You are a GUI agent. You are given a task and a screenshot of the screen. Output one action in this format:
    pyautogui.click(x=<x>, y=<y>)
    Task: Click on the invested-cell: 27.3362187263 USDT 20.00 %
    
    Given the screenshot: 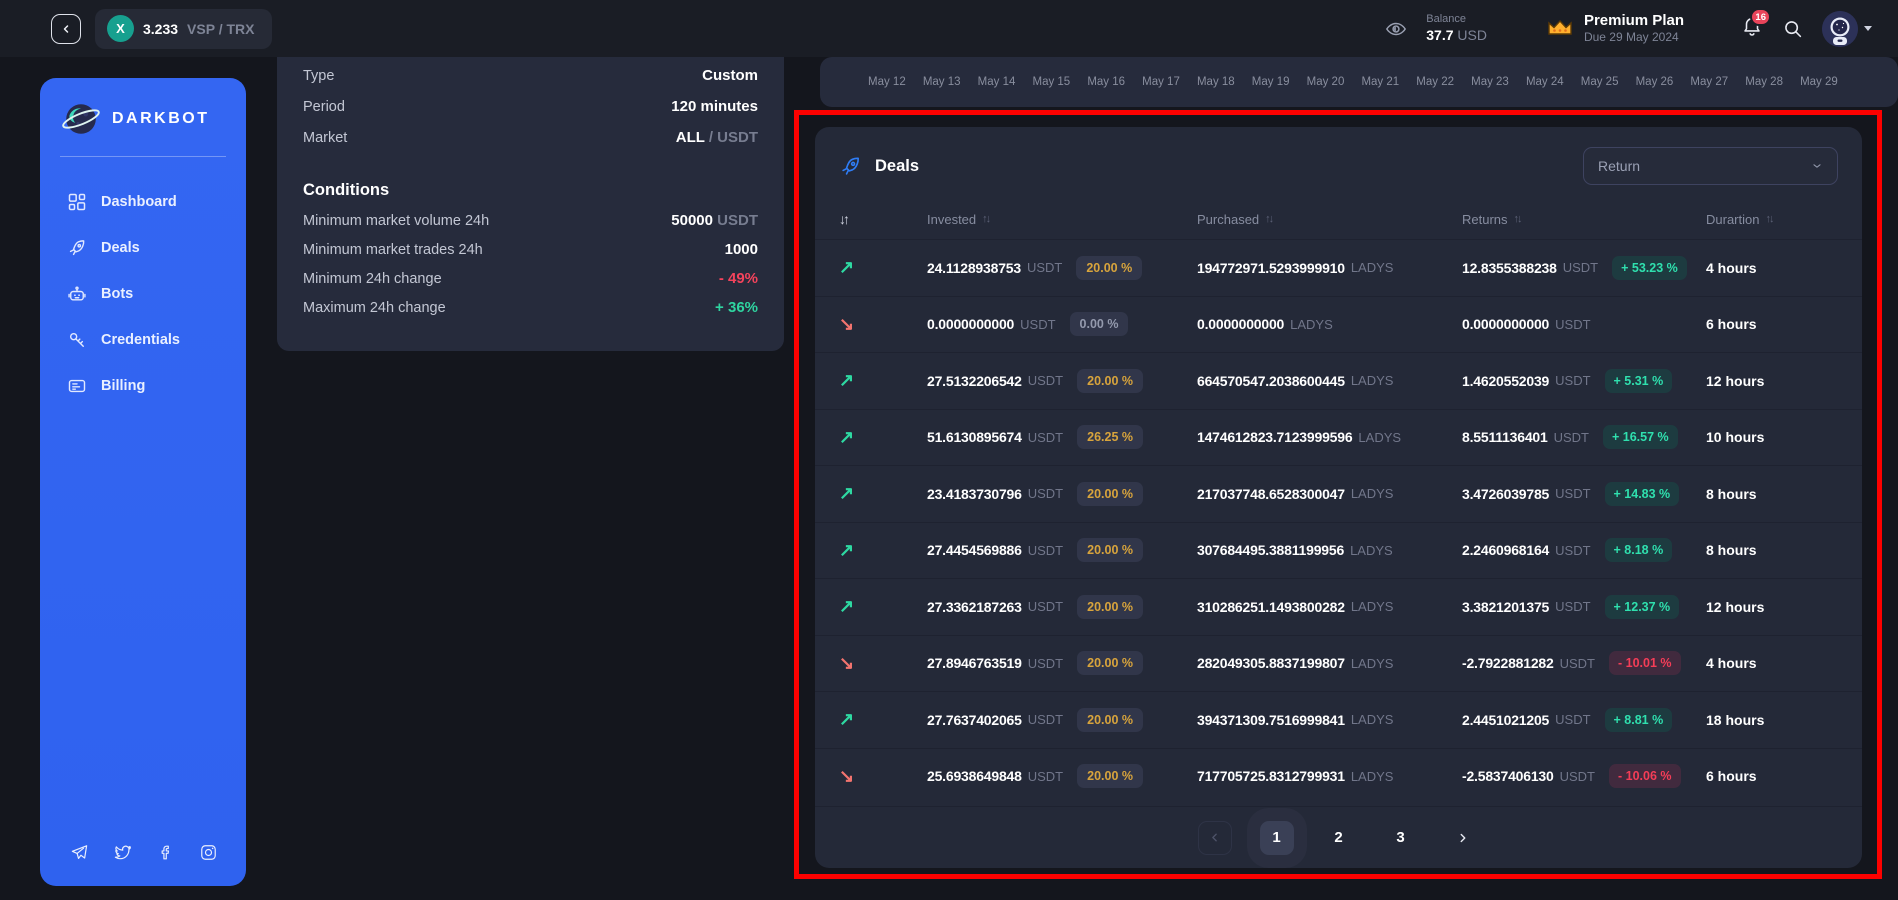 What is the action you would take?
    pyautogui.click(x=1062, y=606)
    